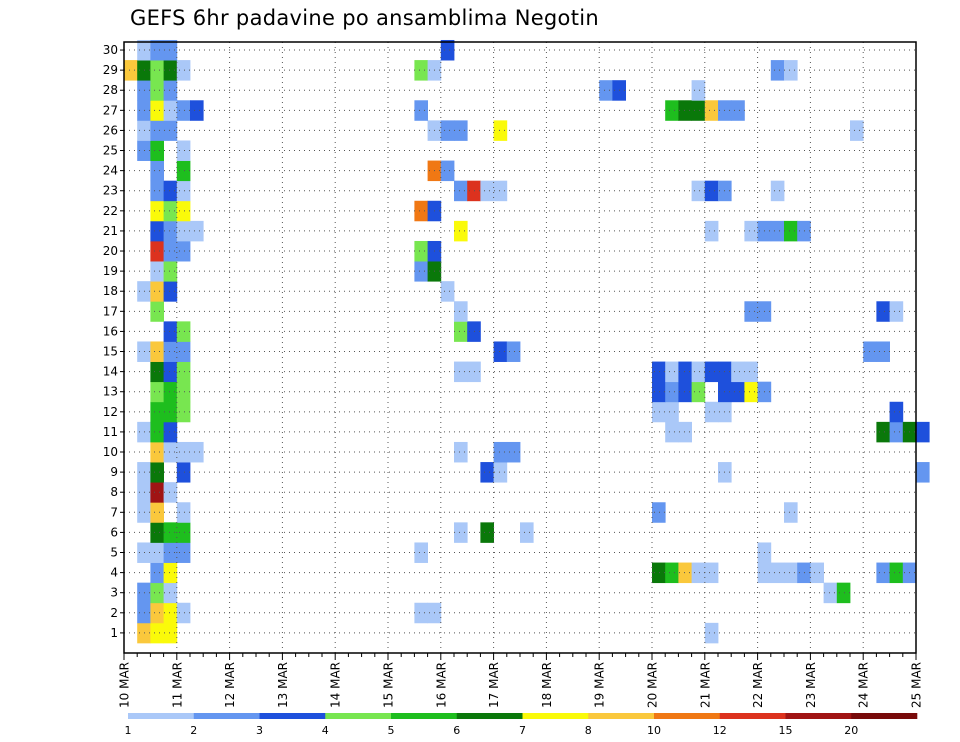 The height and width of the screenshot is (742, 960). I want to click on x-tick-label: 21 MAR, so click(705, 685).